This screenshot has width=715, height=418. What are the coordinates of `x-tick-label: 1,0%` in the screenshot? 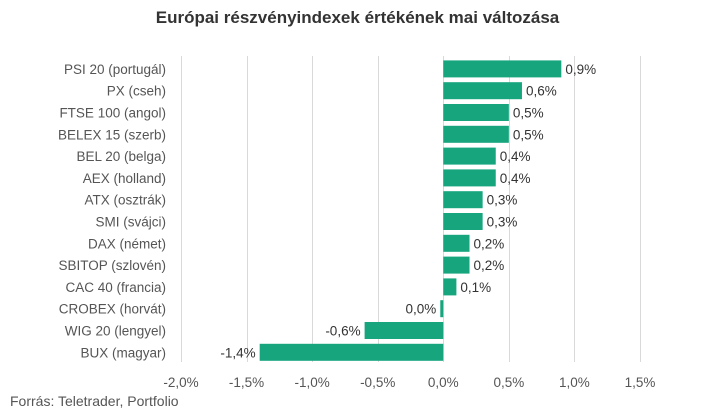 It's located at (574, 382).